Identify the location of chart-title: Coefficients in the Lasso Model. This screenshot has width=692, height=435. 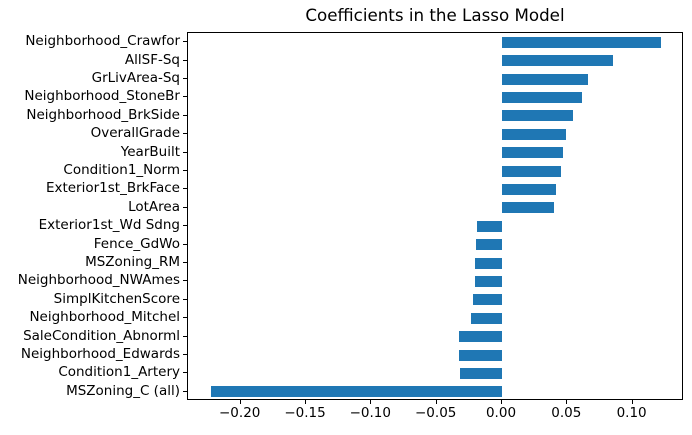
(435, 15).